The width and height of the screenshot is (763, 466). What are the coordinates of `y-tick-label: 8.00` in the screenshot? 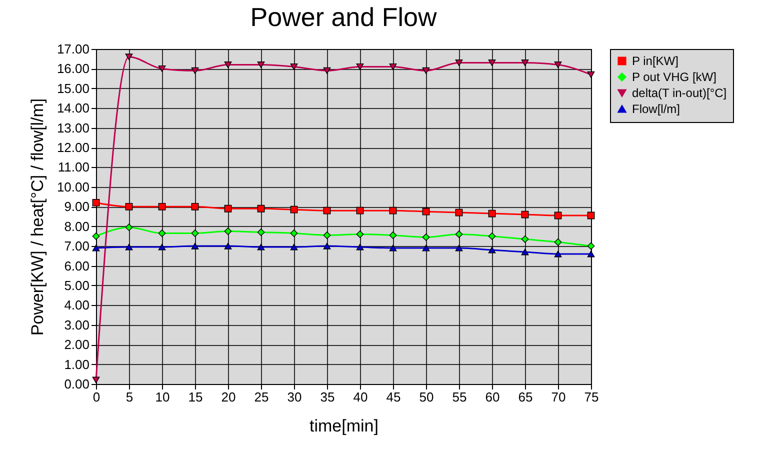 It's located at (77, 226).